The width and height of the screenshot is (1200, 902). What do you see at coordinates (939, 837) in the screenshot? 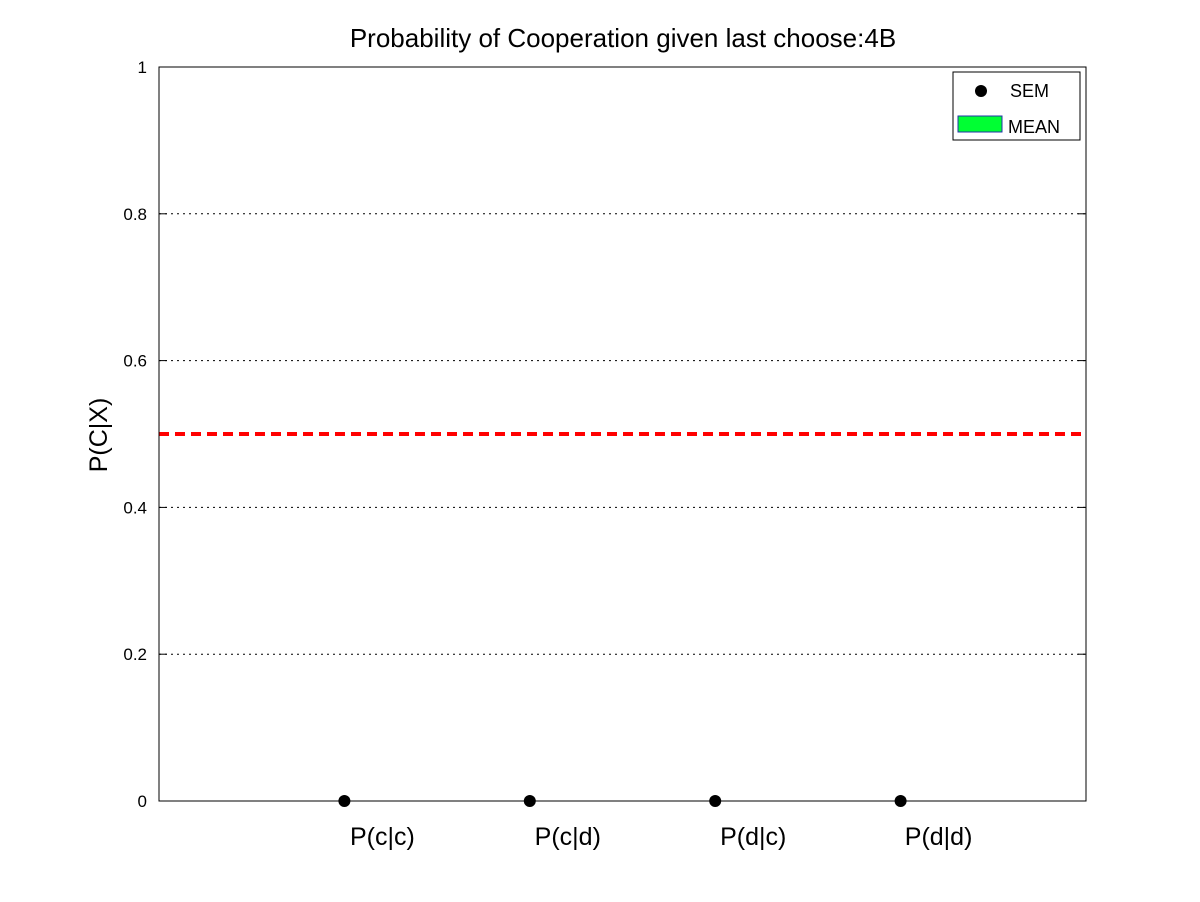
I see `x-tick-label: P(d|d)` at bounding box center [939, 837].